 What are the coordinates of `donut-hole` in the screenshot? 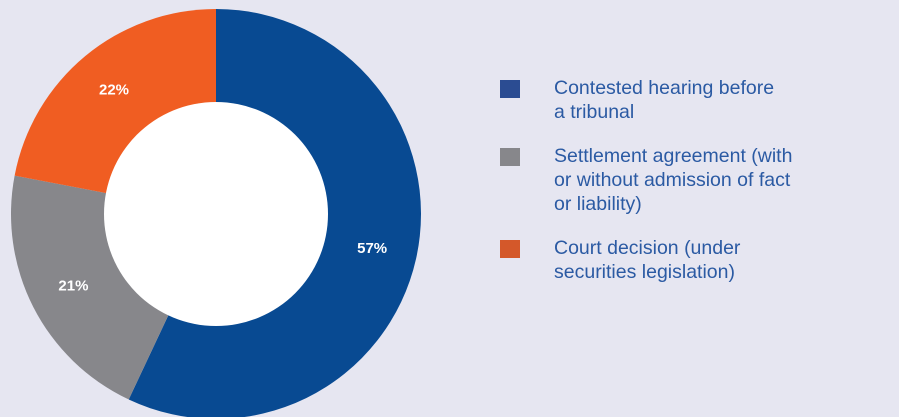 It's located at (216, 214).